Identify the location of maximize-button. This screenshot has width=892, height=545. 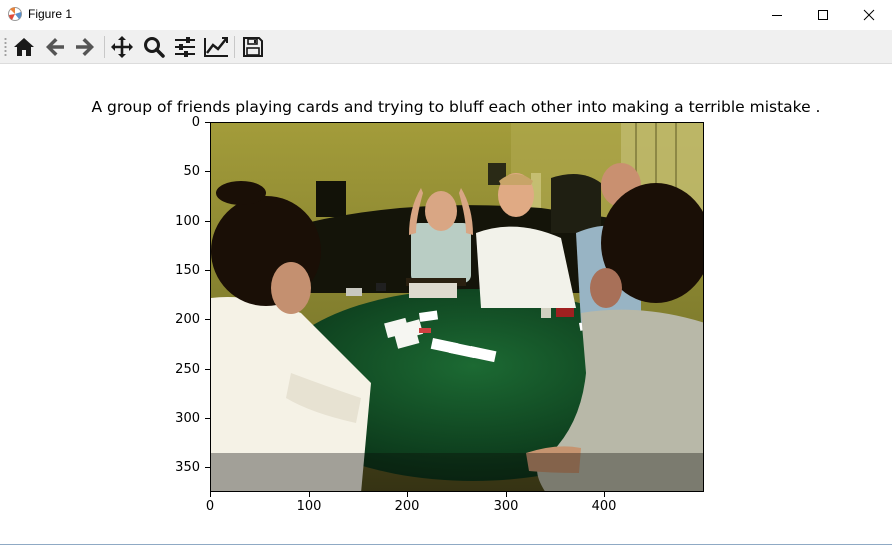
(823, 15).